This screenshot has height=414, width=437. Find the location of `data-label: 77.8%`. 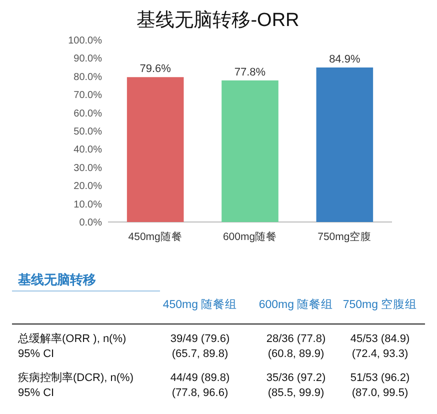

data-label: 77.8% is located at coordinates (250, 72).